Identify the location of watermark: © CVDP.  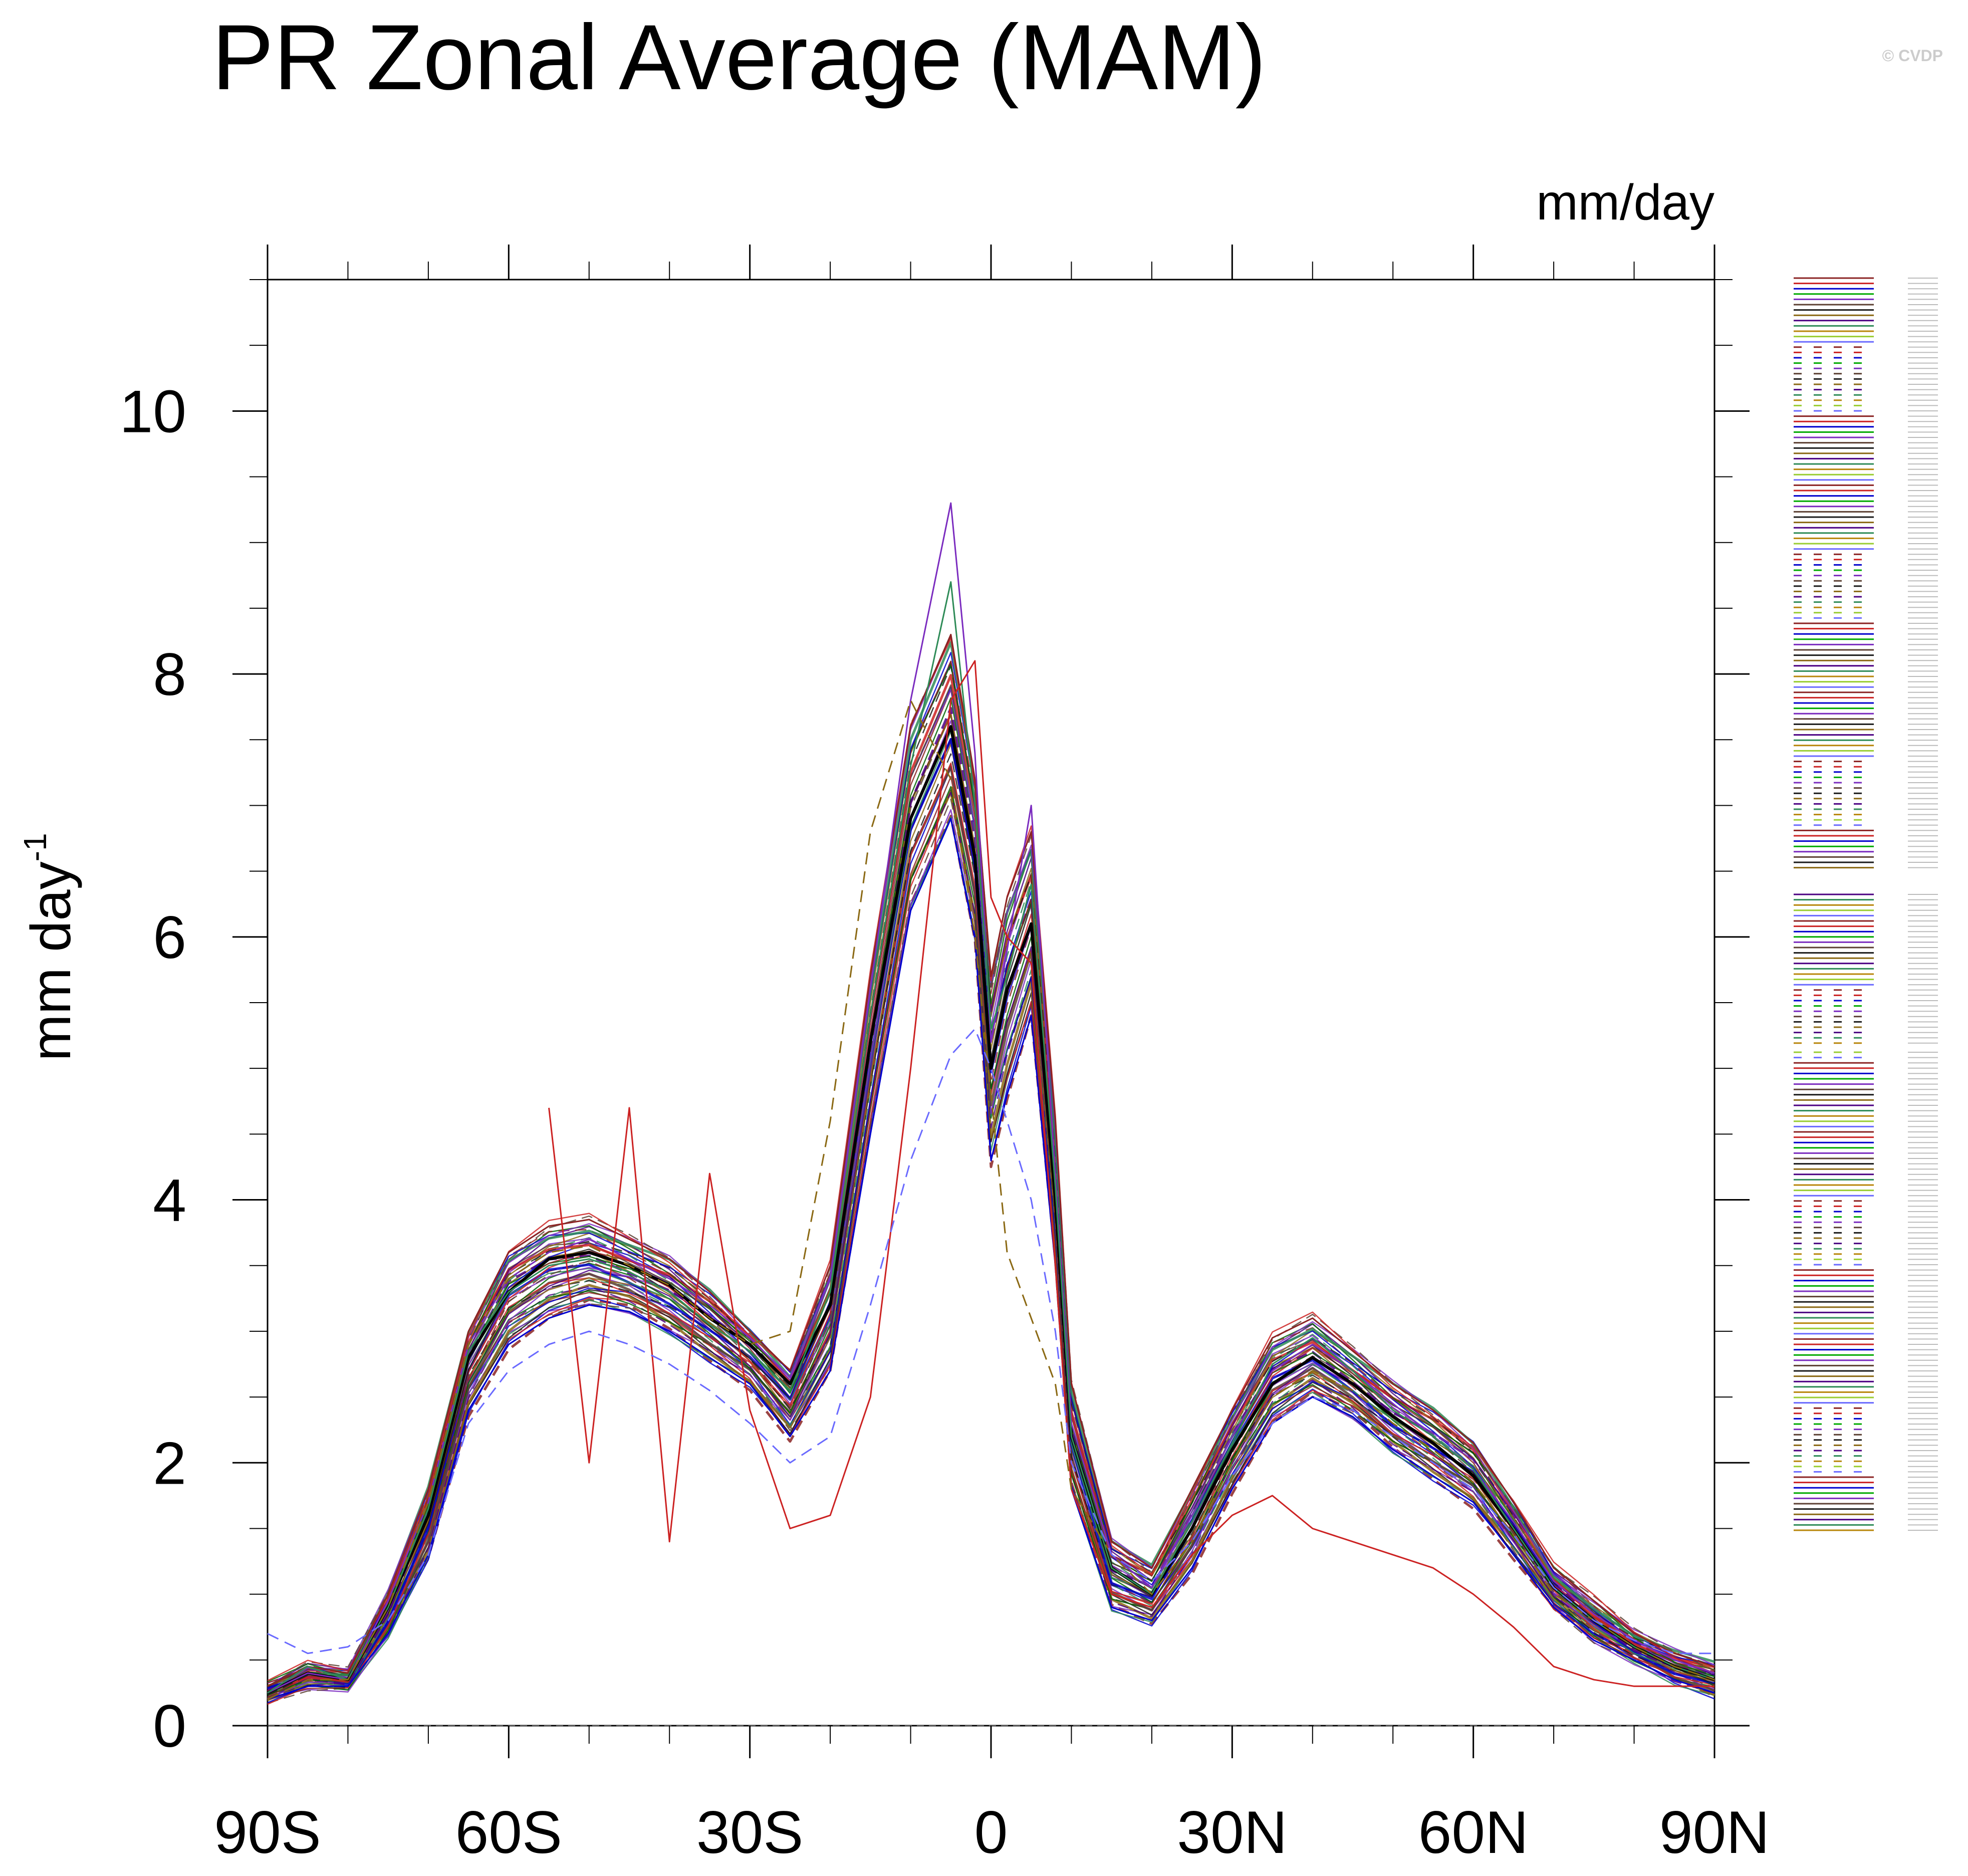
(1912, 56).